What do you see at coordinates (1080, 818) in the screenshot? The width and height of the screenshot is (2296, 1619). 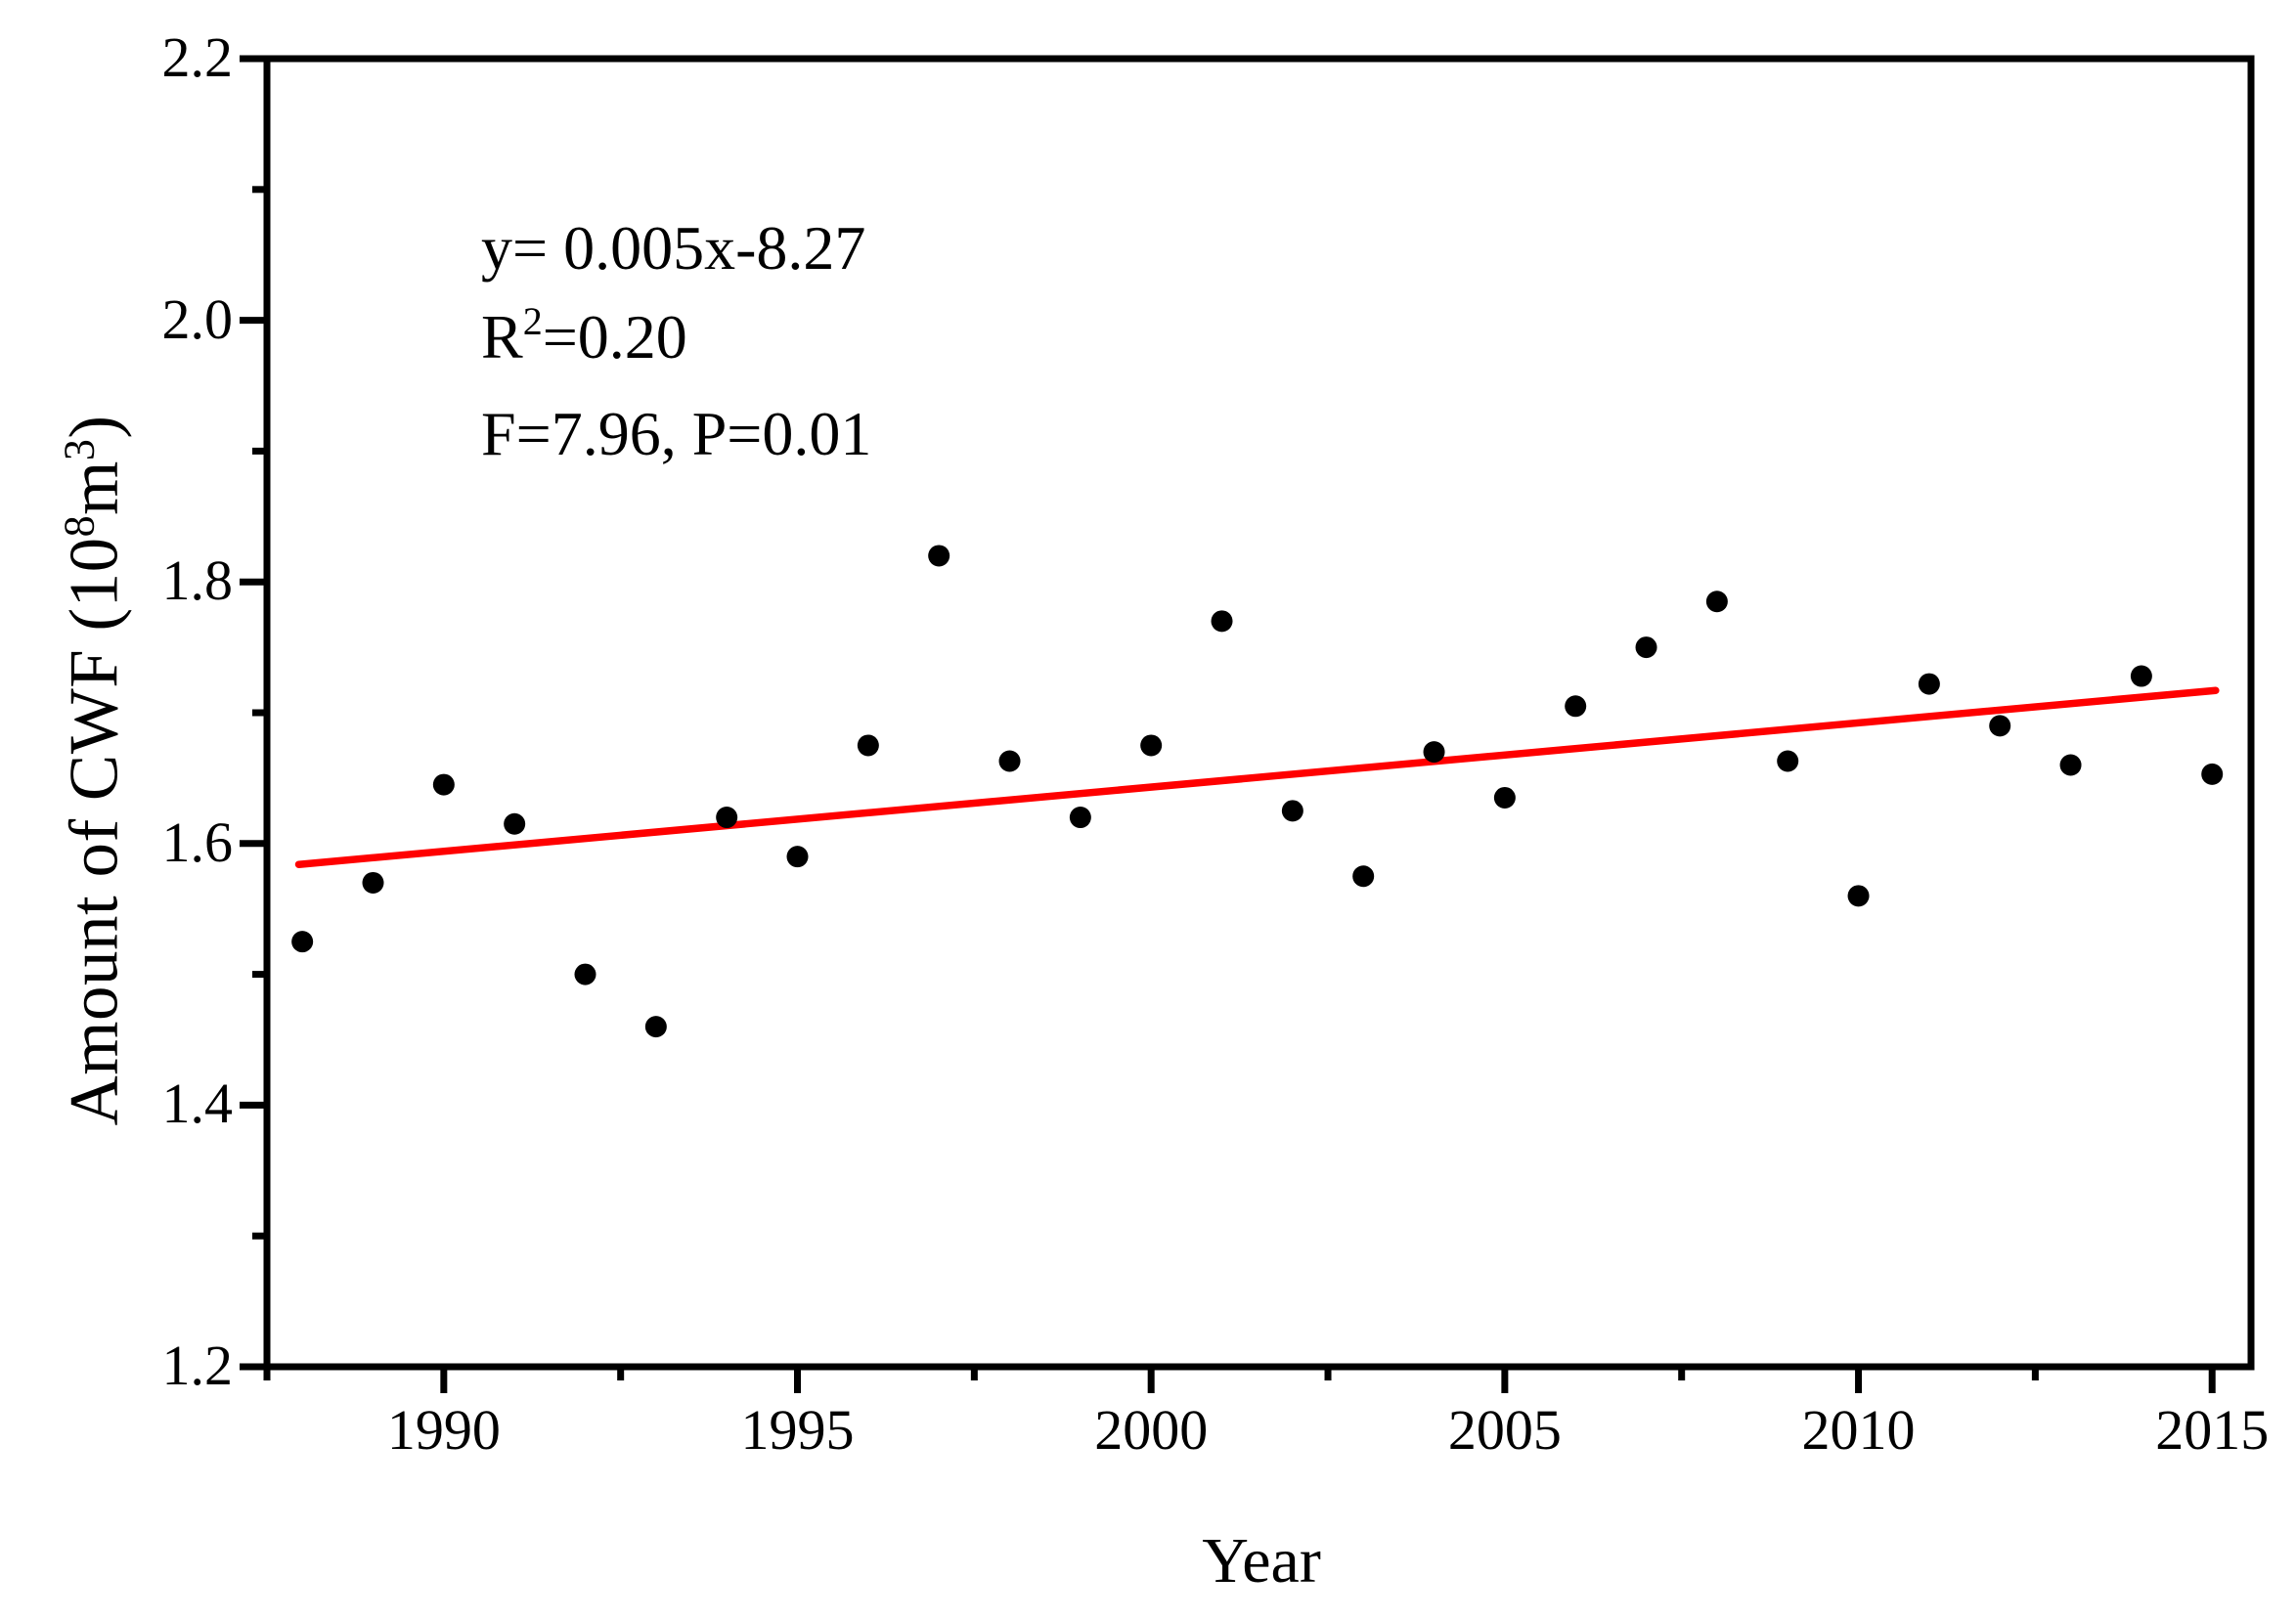 I see `data-point-1999` at bounding box center [1080, 818].